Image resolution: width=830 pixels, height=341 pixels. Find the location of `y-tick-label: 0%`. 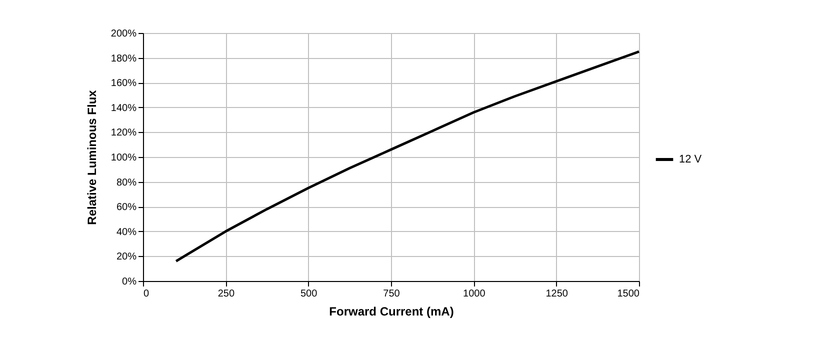

y-tick-label: 0% is located at coordinates (129, 282).